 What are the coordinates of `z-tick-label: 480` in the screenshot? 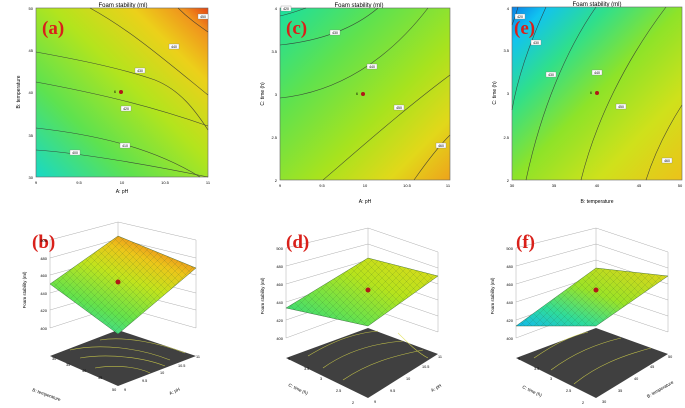 It's located at (279, 266).